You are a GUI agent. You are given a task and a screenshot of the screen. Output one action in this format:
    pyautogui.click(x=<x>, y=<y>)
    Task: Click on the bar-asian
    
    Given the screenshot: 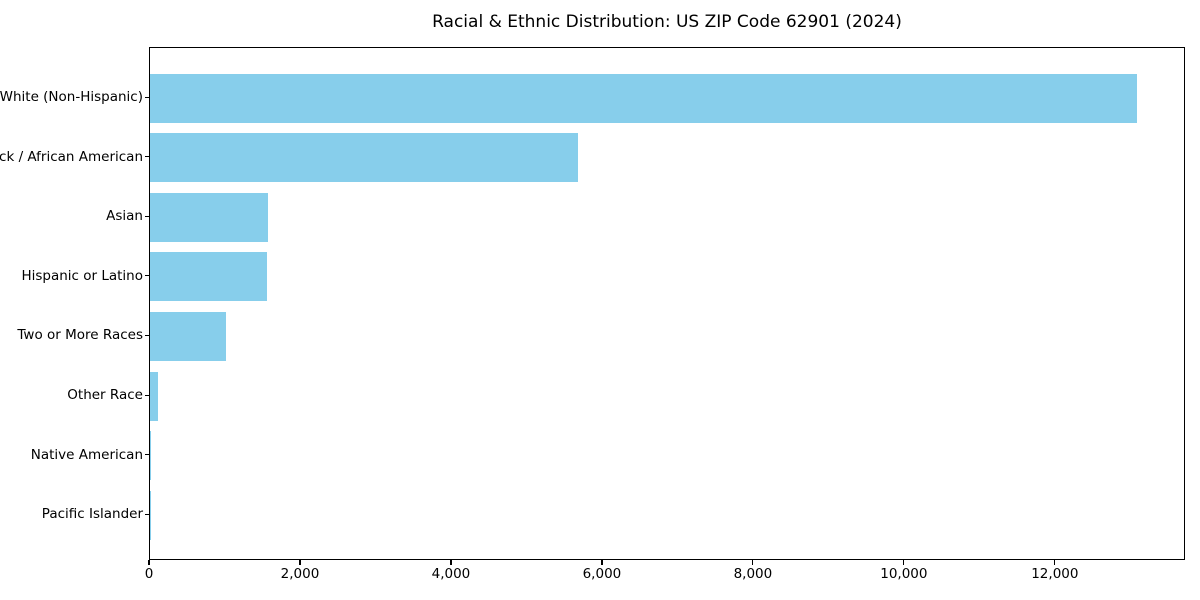 What is the action you would take?
    pyautogui.click(x=209, y=217)
    